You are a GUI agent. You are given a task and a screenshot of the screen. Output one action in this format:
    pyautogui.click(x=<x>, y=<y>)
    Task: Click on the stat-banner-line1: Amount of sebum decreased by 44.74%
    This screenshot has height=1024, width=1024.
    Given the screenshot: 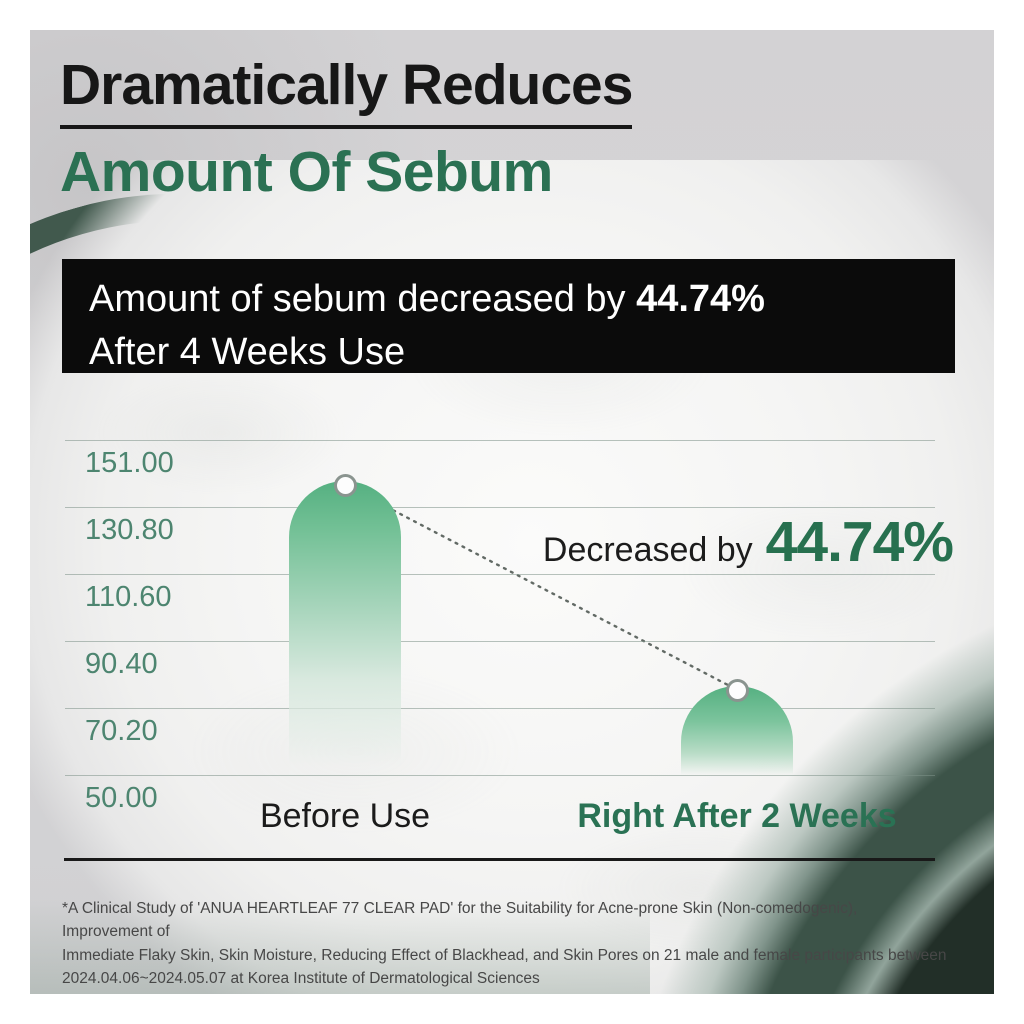 What is the action you would take?
    pyautogui.click(x=522, y=299)
    